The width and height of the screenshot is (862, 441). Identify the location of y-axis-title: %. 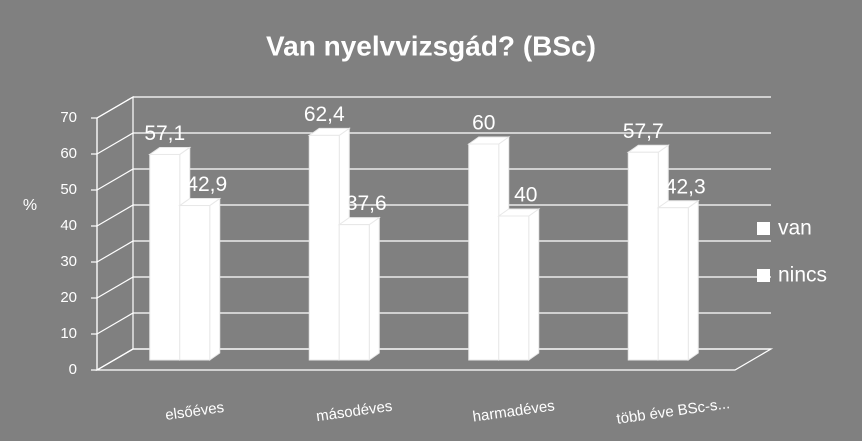
(30, 205).